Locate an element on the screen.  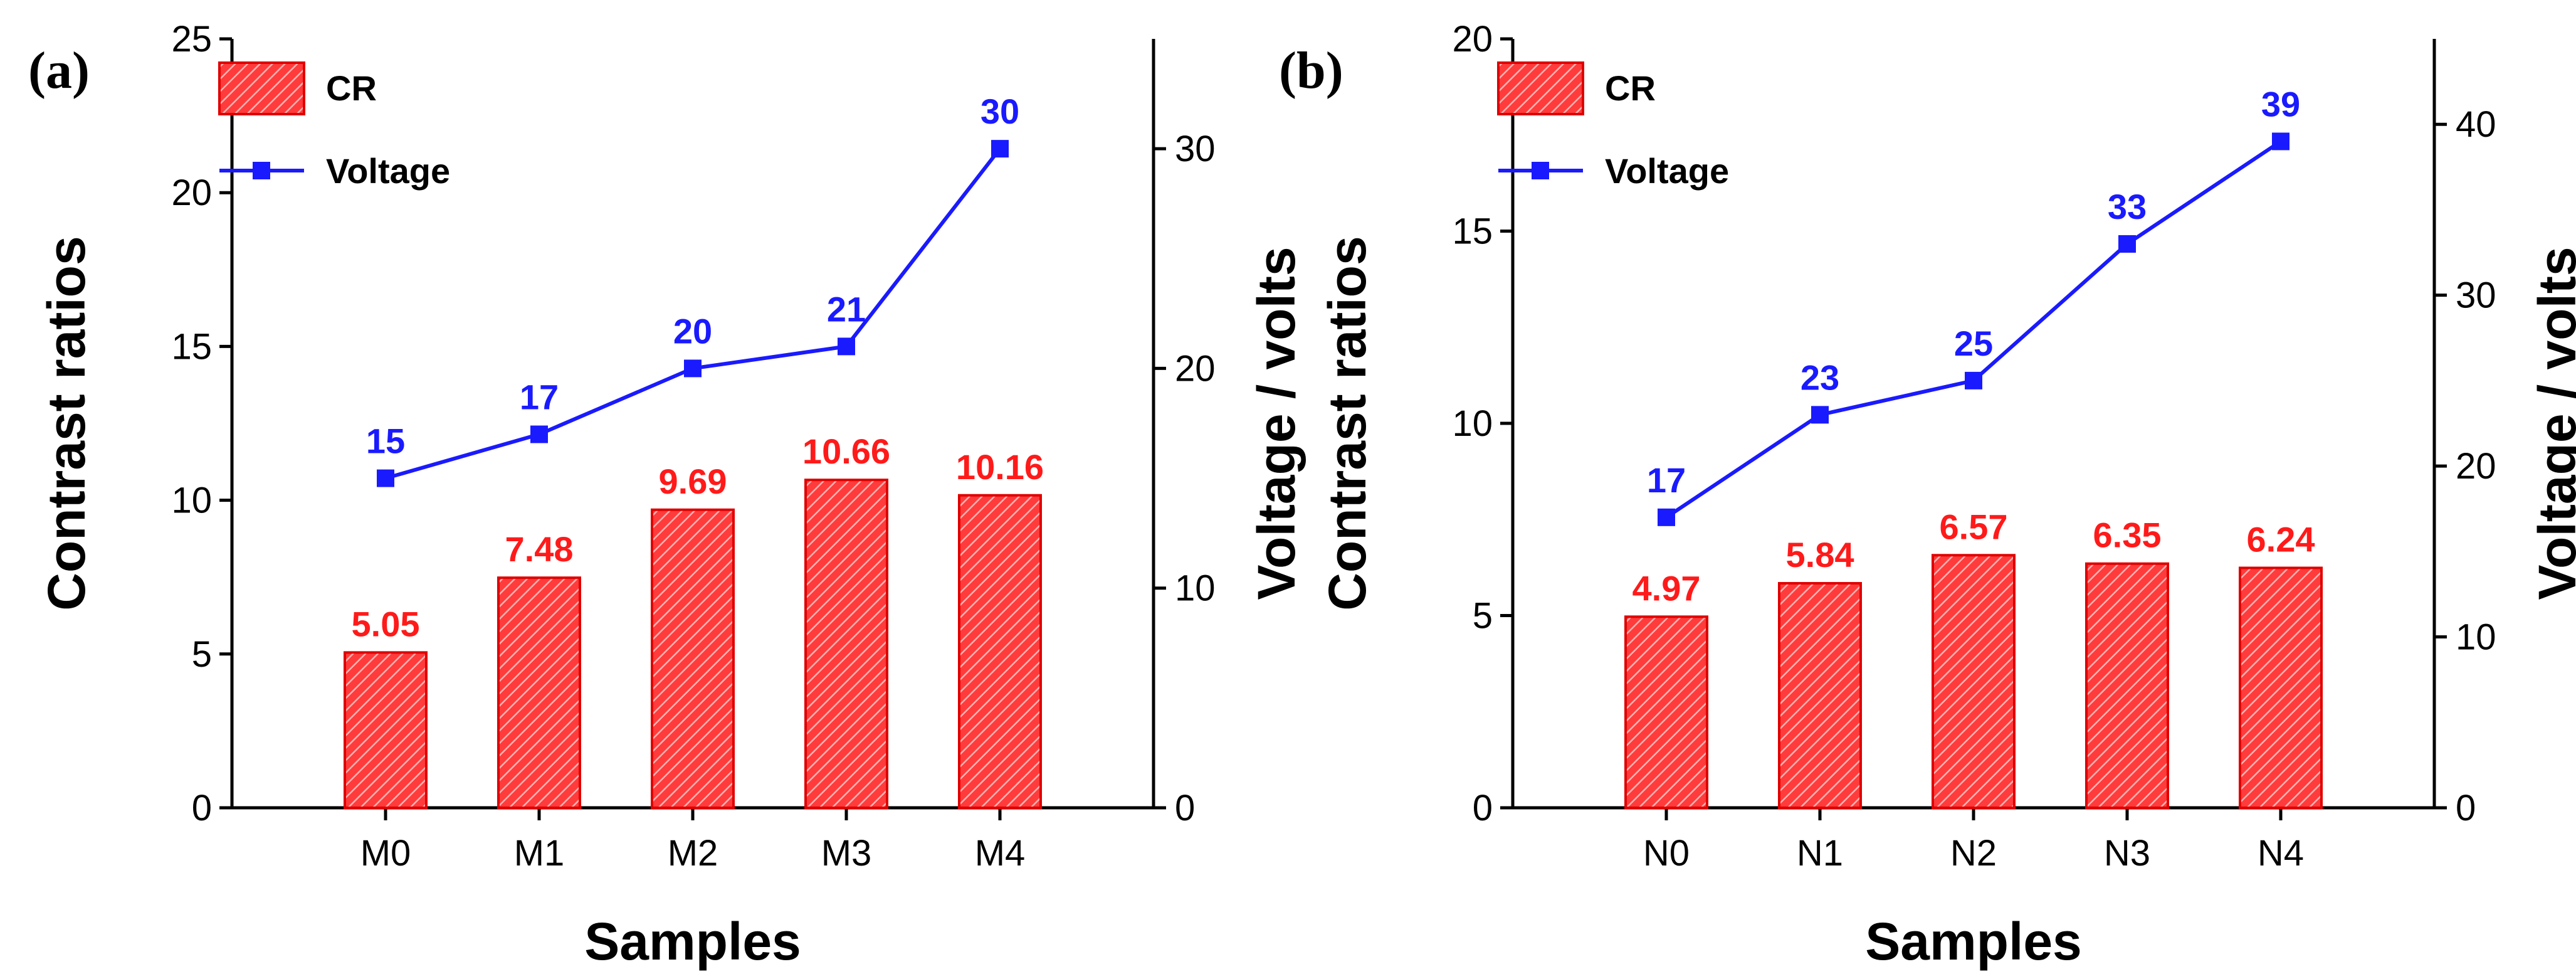
panel-label: (a) is located at coordinates (59, 70).